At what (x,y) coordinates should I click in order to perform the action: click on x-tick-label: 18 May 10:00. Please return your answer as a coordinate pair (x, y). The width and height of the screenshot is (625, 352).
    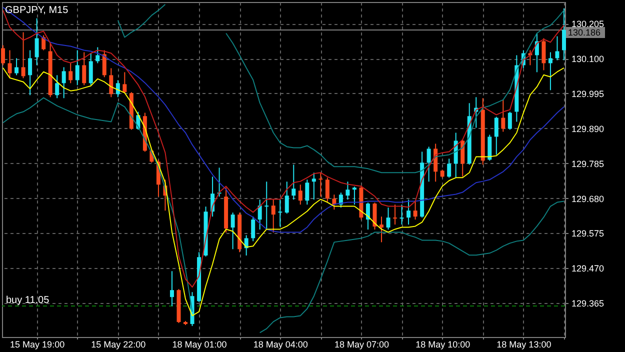
    Looking at the image, I should click on (443, 345).